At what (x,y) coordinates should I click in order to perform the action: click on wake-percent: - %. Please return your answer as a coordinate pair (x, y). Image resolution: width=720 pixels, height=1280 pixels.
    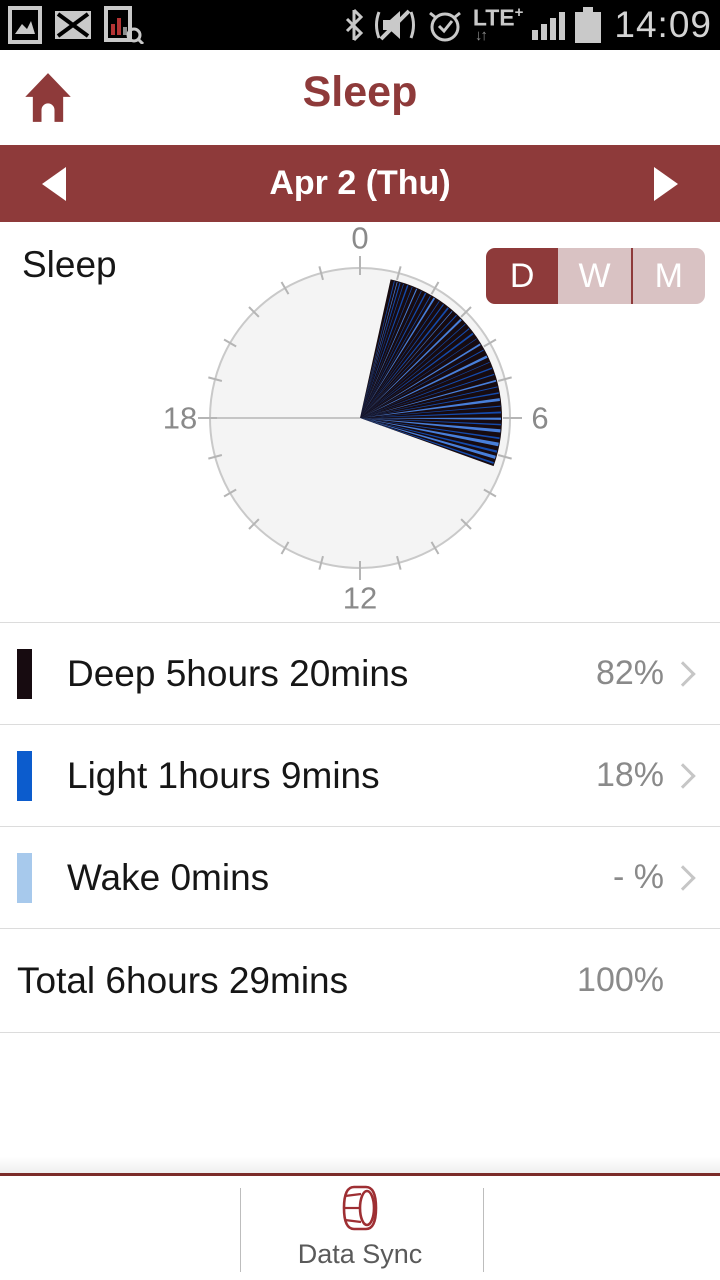
    Looking at the image, I should click on (638, 877).